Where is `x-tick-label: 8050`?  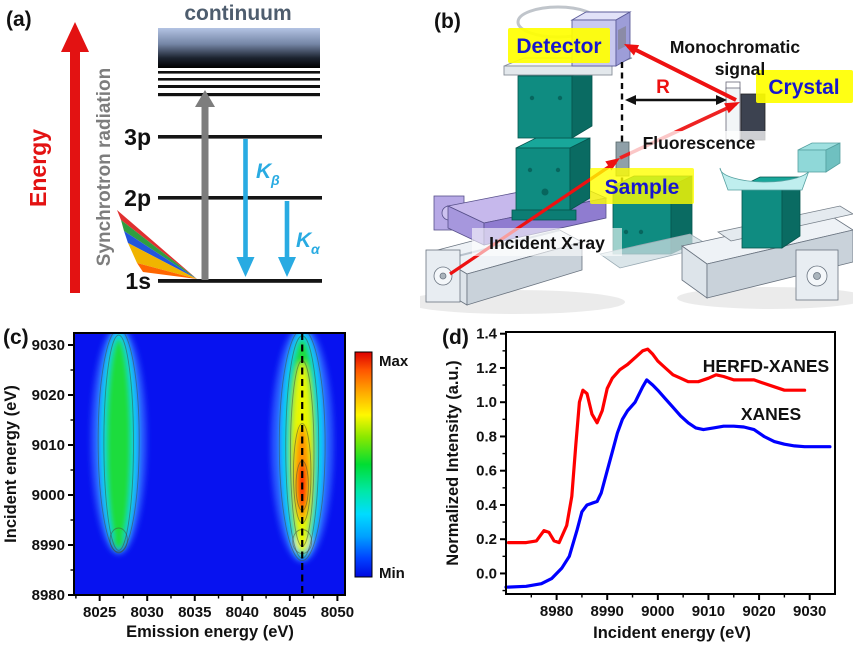
x-tick-label: 8050 is located at coordinates (337, 612).